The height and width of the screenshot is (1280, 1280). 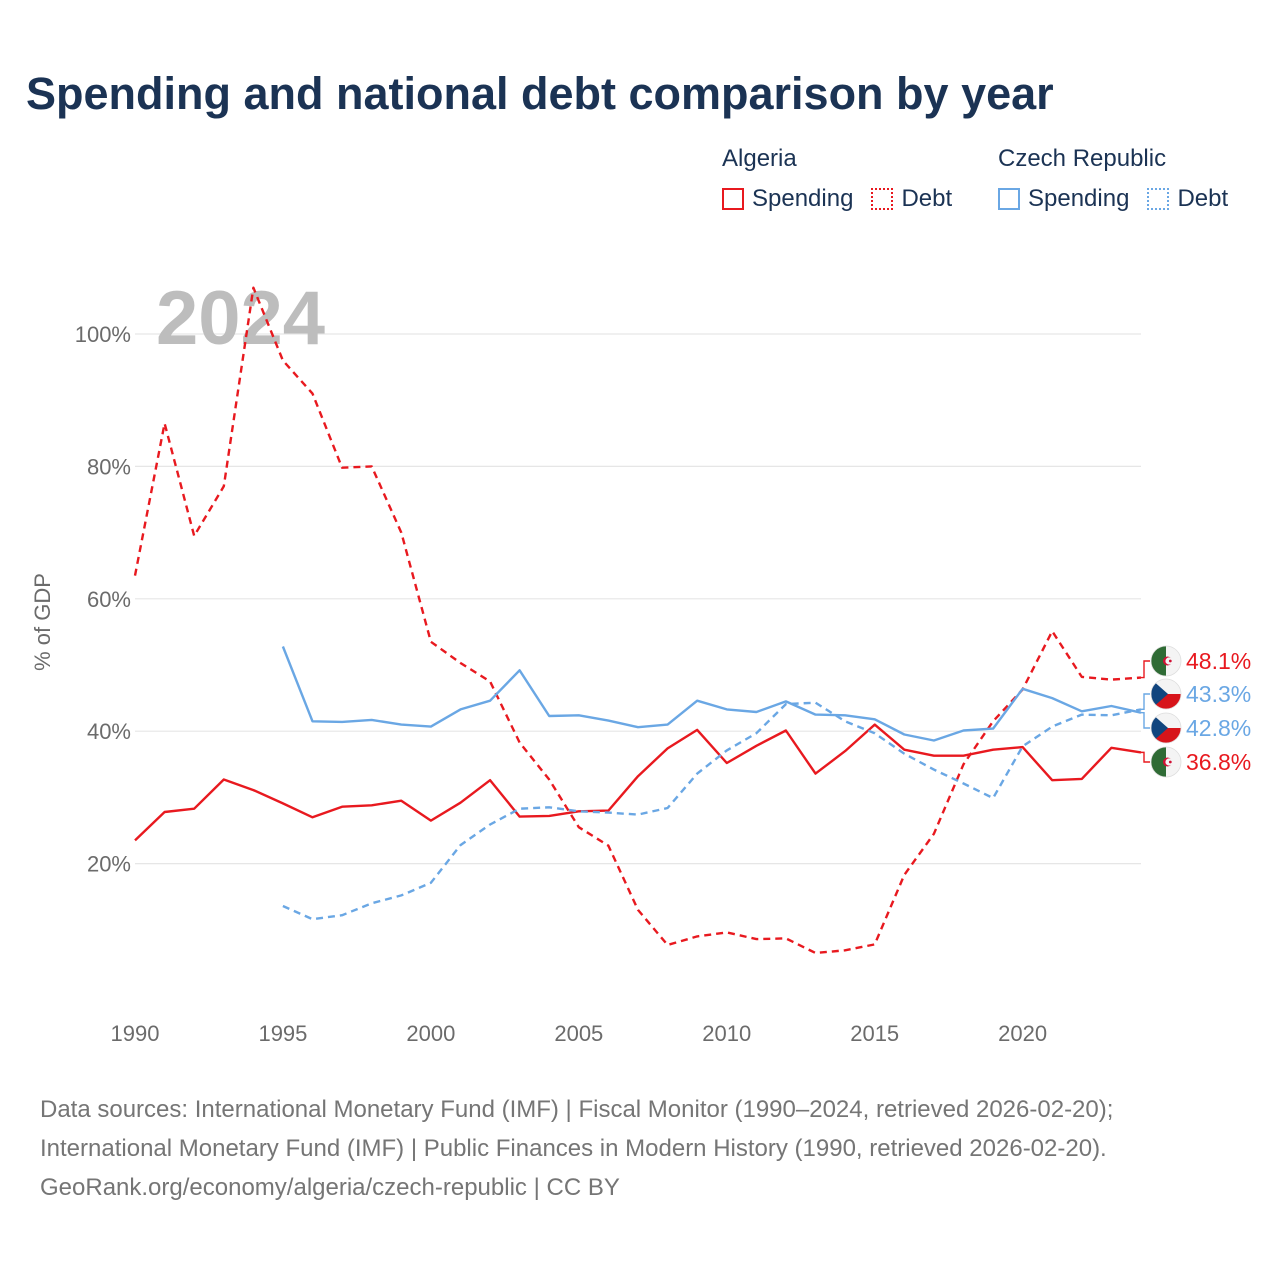 I want to click on y-axis-label: % of GDP, so click(x=42, y=622).